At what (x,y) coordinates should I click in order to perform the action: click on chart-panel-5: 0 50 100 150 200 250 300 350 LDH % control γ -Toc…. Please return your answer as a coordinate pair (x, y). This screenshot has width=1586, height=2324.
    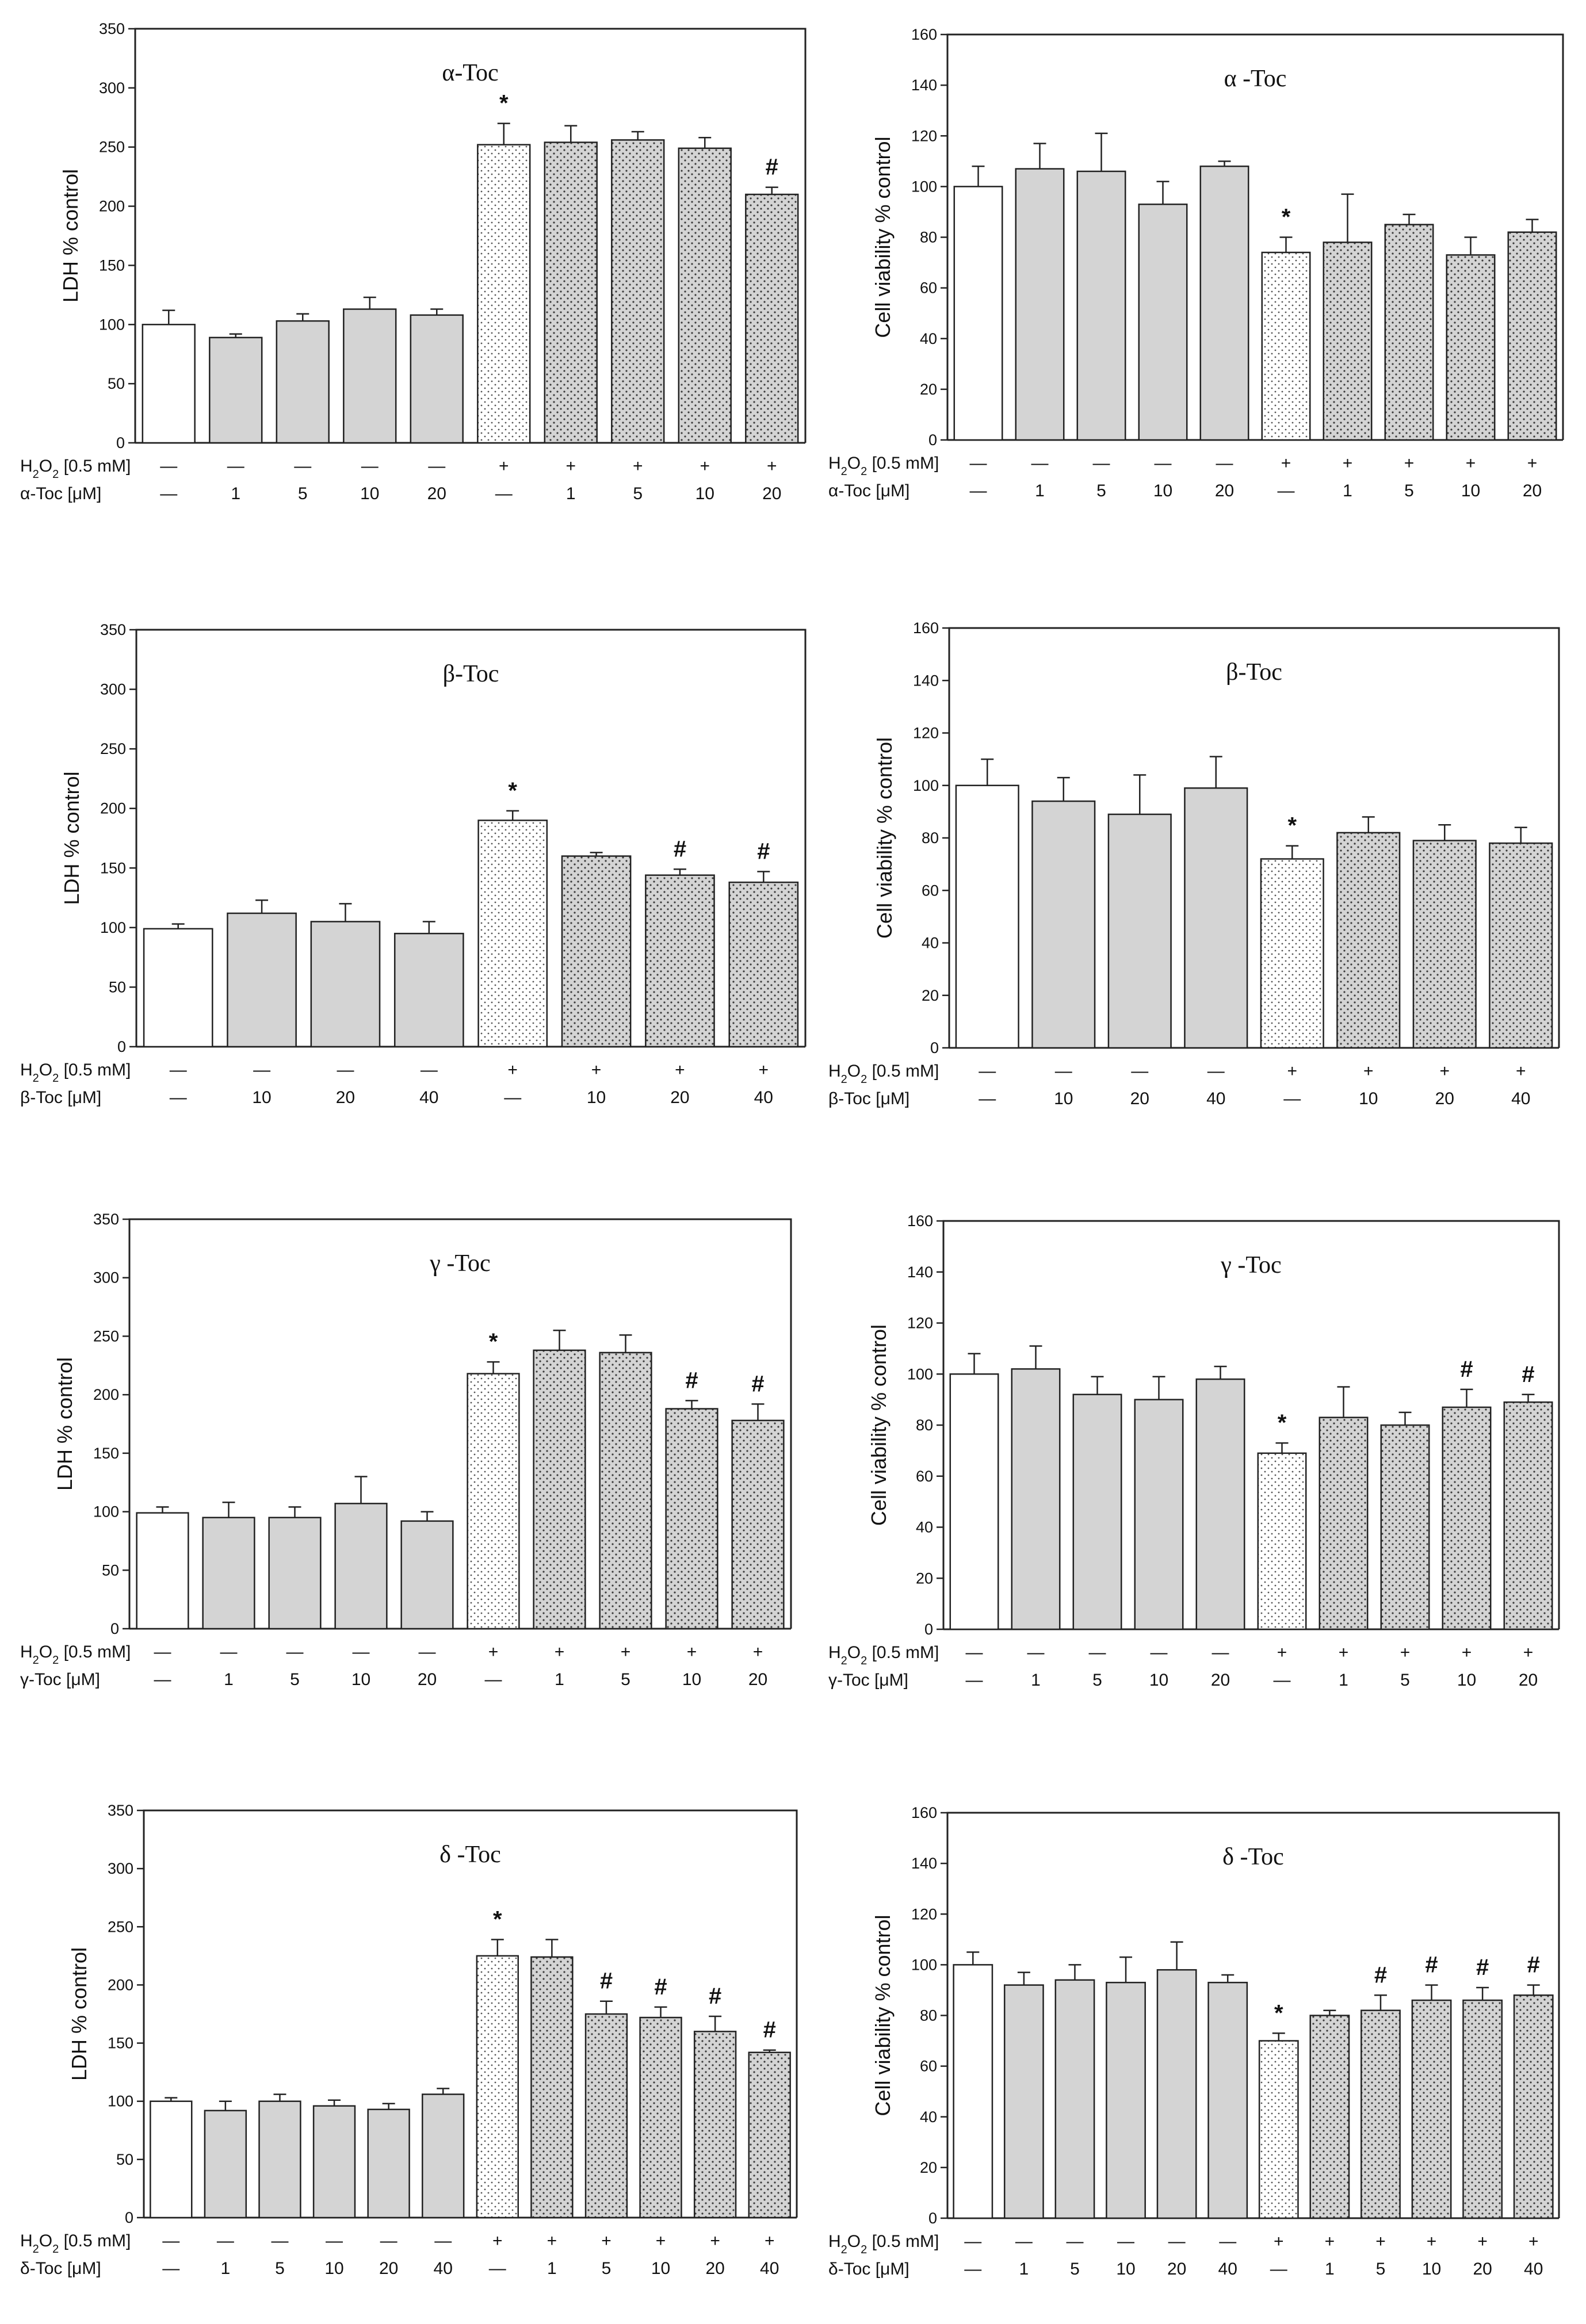
    Looking at the image, I should click on (406, 1450).